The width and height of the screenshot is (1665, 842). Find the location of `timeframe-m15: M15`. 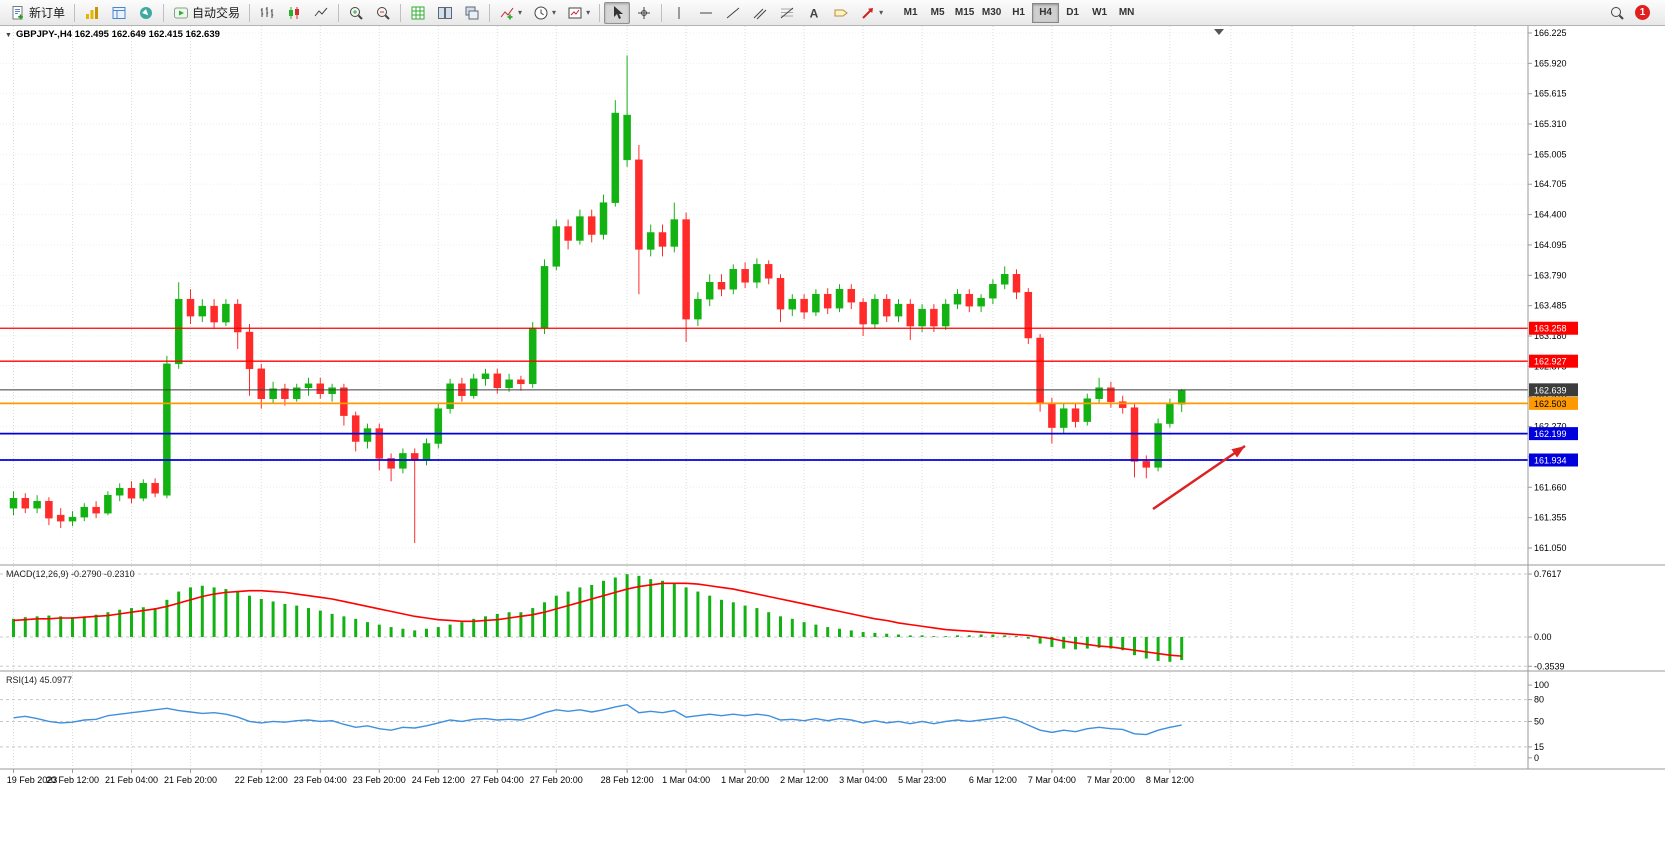

timeframe-m15: M15 is located at coordinates (964, 13).